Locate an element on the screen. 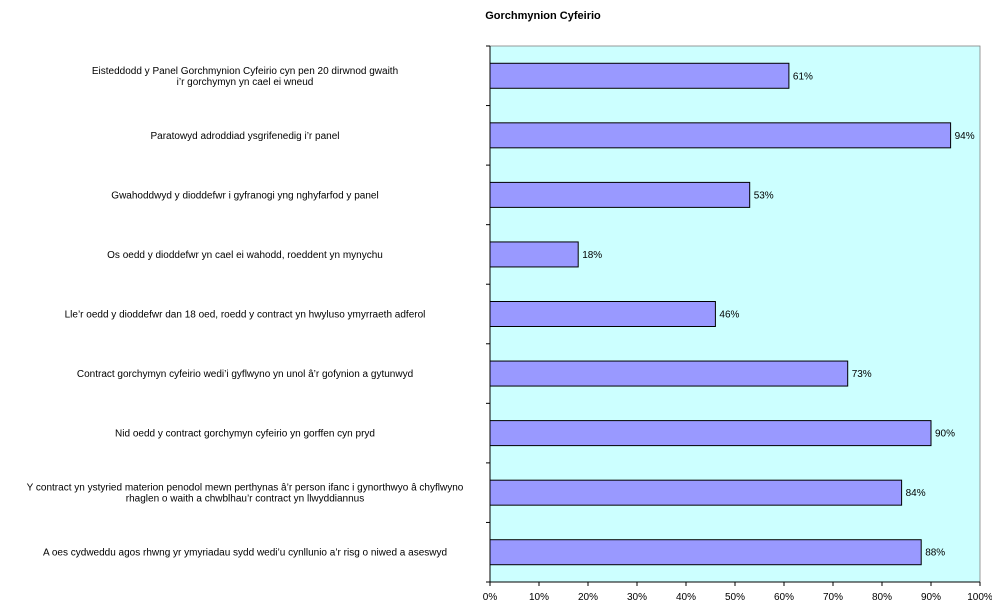  x-tick-label: 30% is located at coordinates (637, 597).